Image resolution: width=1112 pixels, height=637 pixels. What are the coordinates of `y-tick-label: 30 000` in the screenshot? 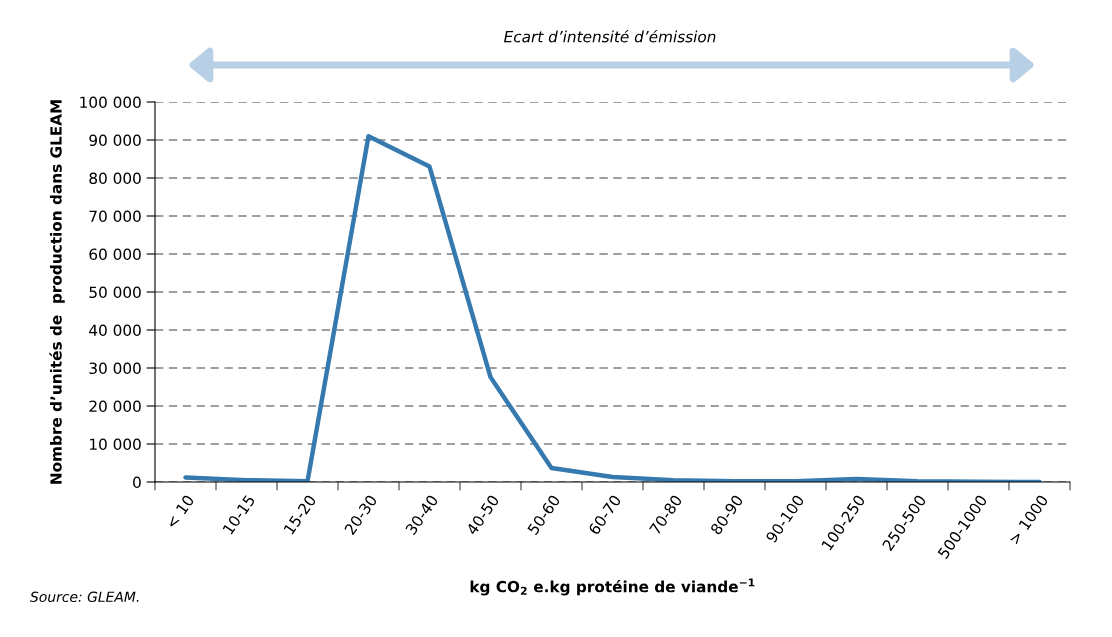 It's located at (115, 368).